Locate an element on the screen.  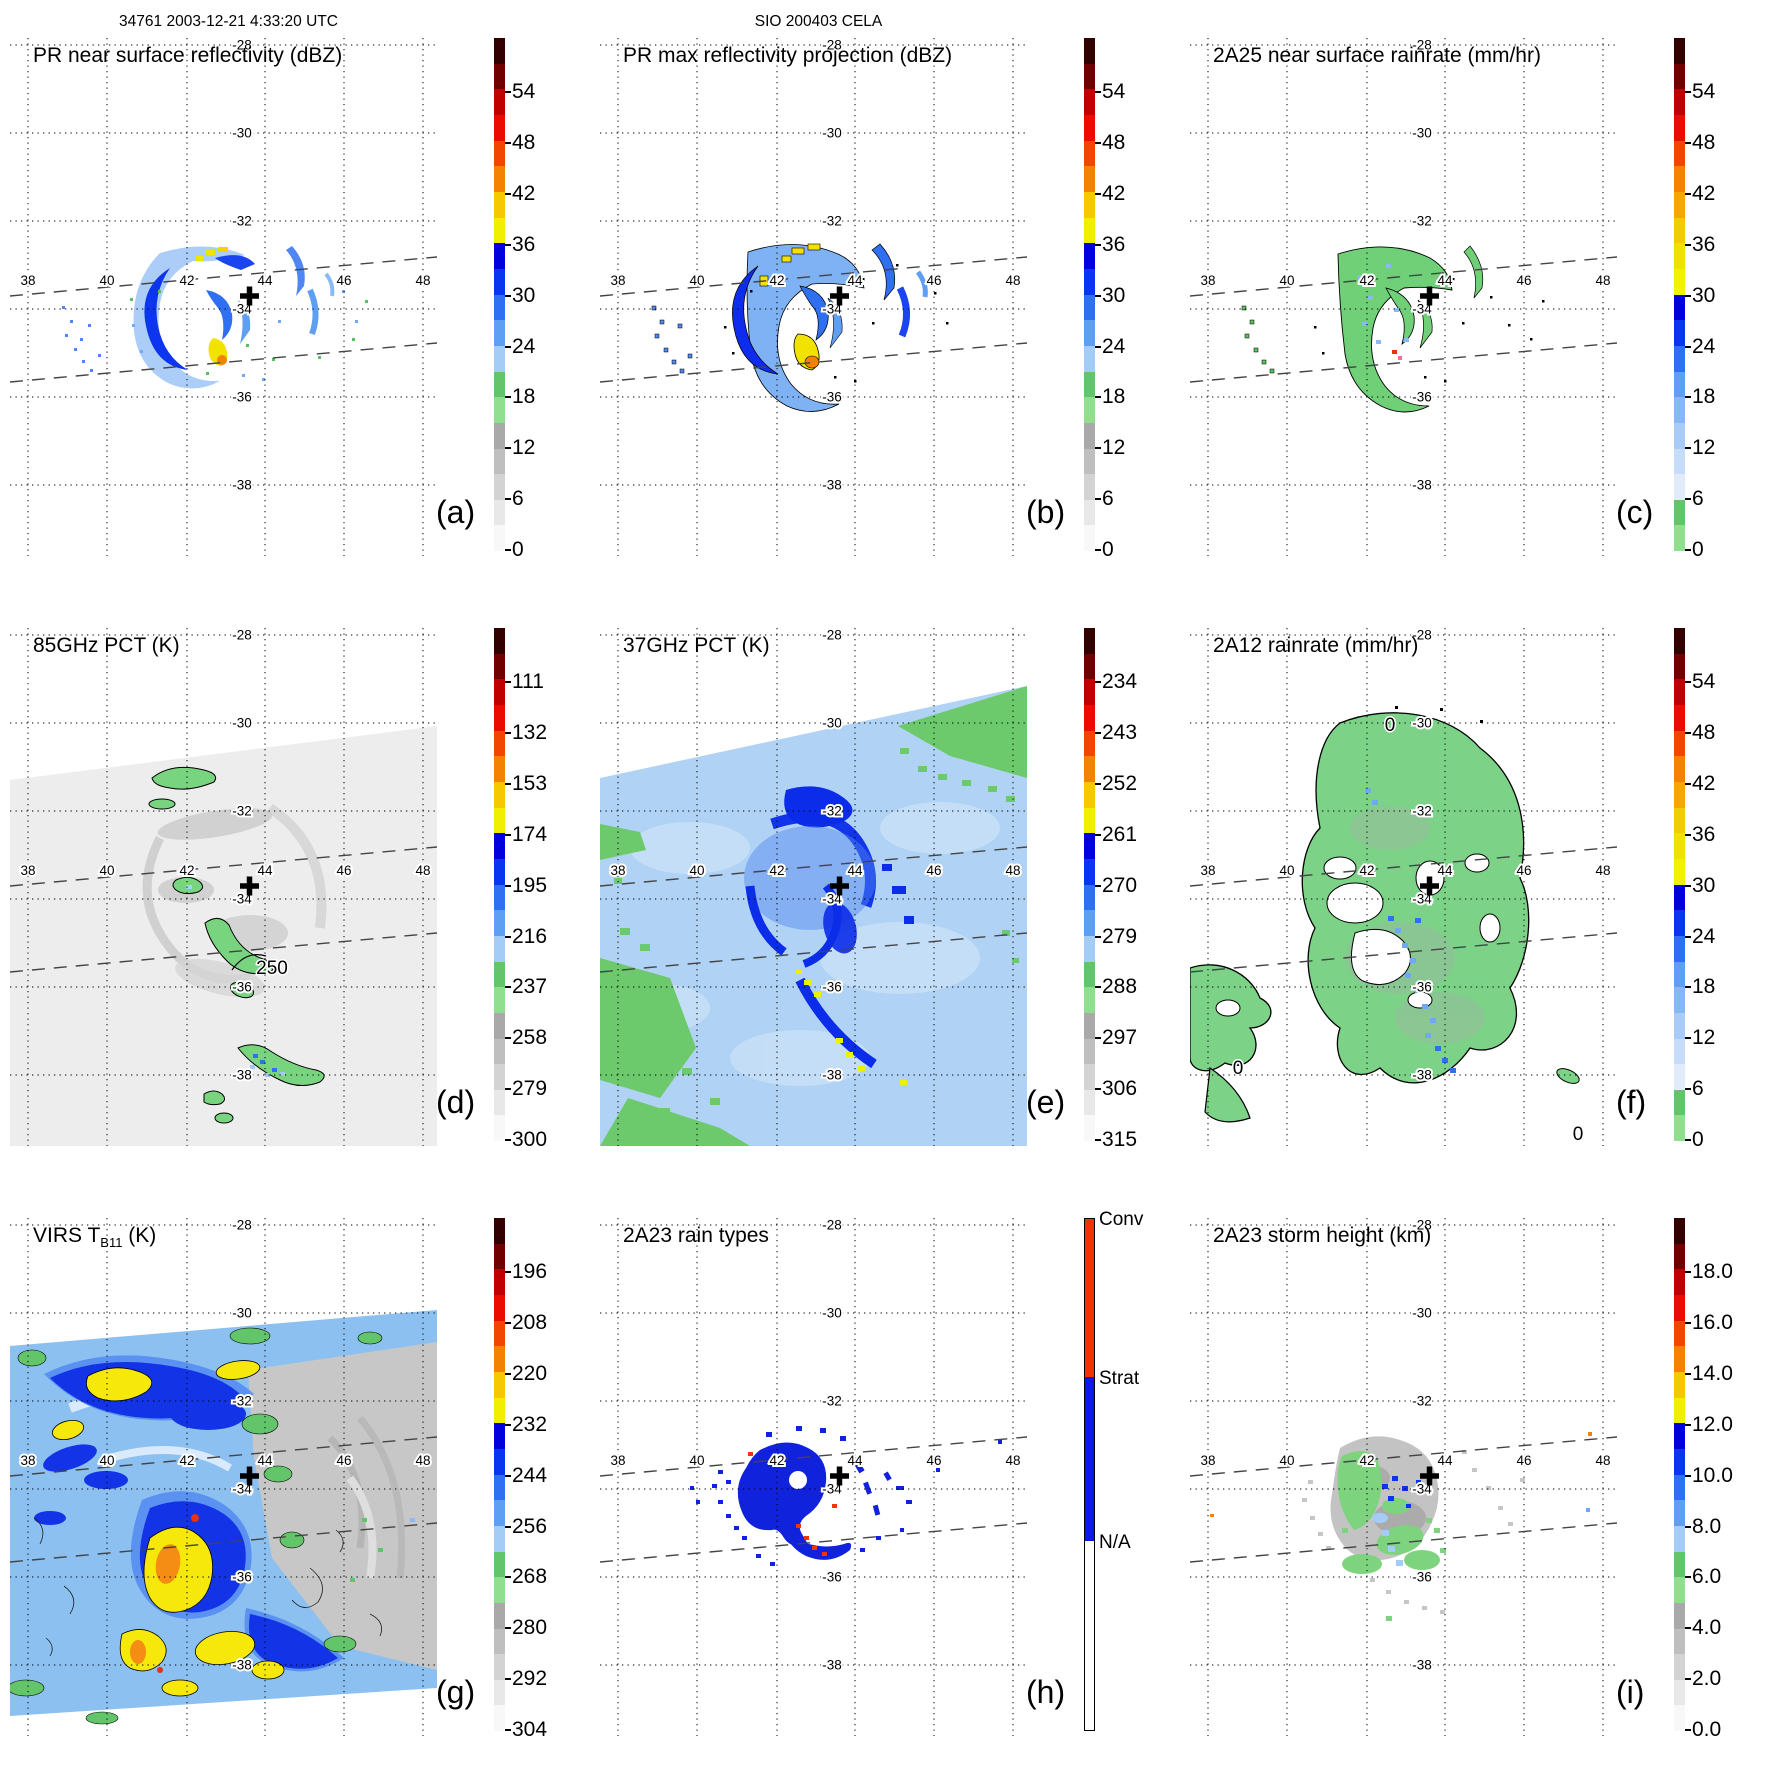
colorbar-tick-label: 48 is located at coordinates (1128, 143).